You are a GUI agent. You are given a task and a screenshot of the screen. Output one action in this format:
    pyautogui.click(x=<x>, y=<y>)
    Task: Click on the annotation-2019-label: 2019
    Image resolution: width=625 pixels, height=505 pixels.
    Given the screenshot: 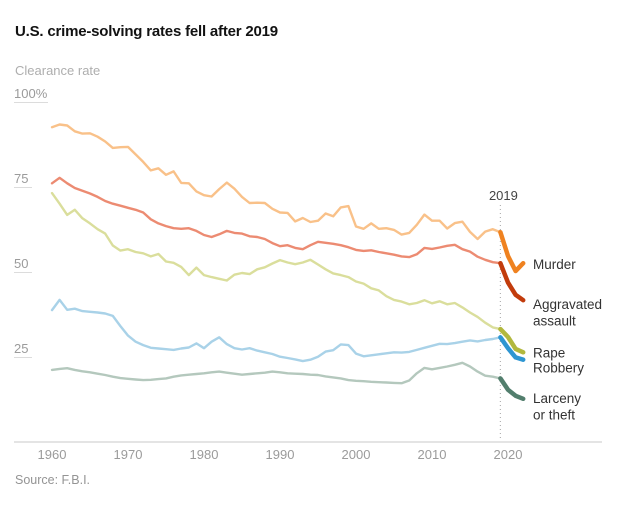 What is the action you would take?
    pyautogui.click(x=503, y=195)
    